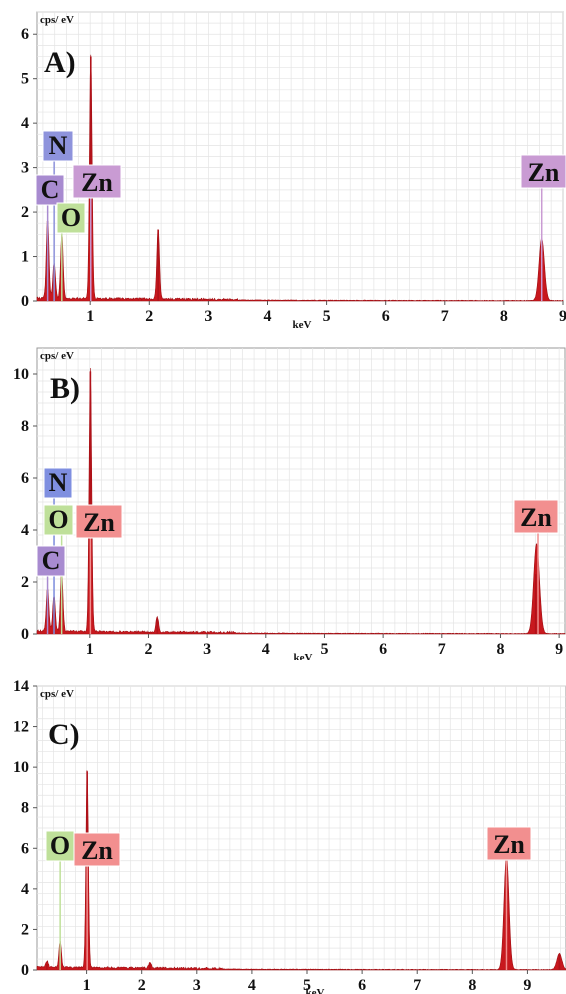 The height and width of the screenshot is (994, 566). Describe the element at coordinates (60, 62) in the screenshot. I see `panel-label: A)` at that location.